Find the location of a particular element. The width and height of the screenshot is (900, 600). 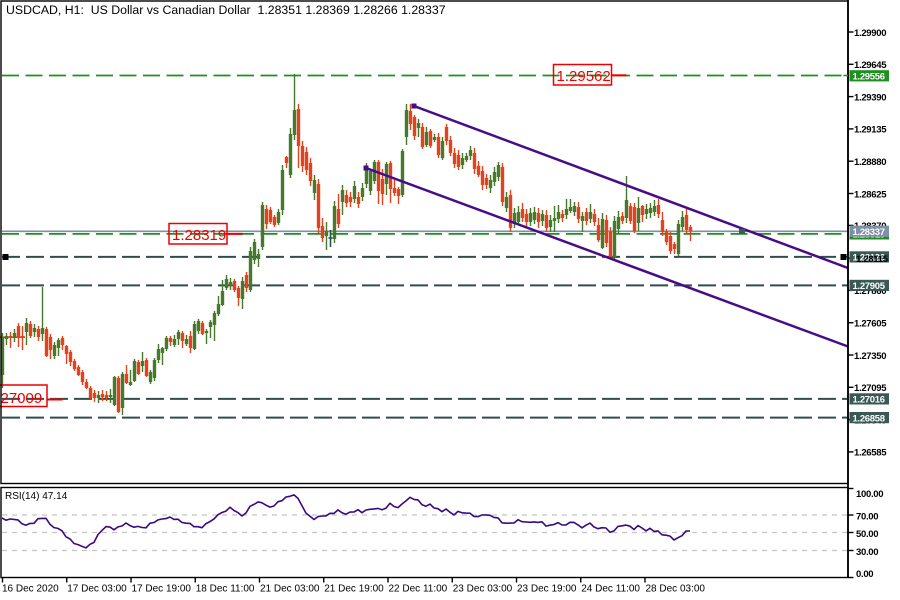

svg-text: 1.29900 is located at coordinates (870, 33).